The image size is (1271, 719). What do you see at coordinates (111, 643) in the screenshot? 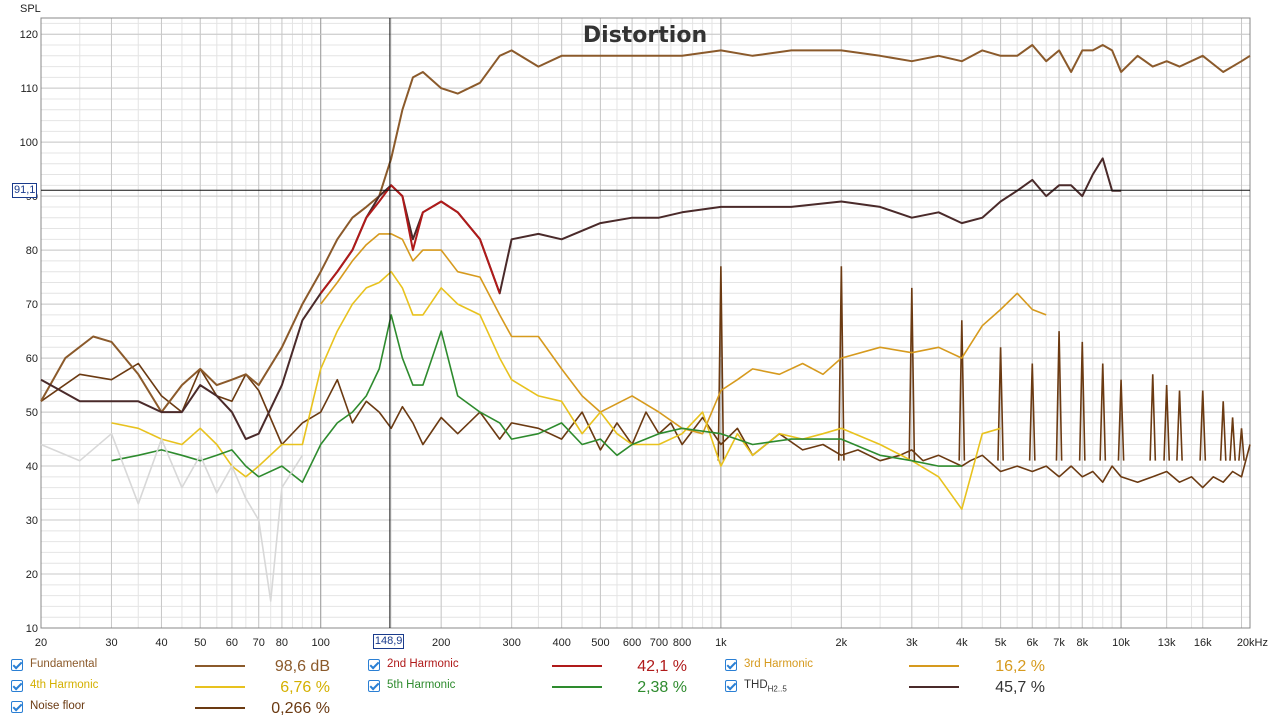
I see `x-tick-label: 30` at bounding box center [111, 643].